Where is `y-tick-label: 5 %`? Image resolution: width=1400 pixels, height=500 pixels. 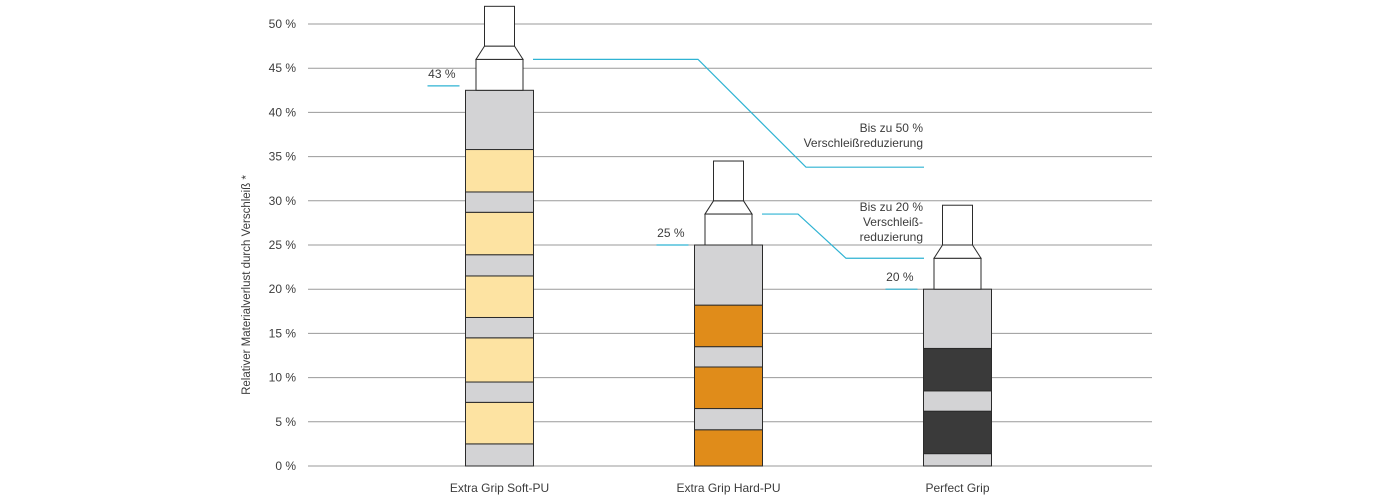 y-tick-label: 5 % is located at coordinates (285, 422).